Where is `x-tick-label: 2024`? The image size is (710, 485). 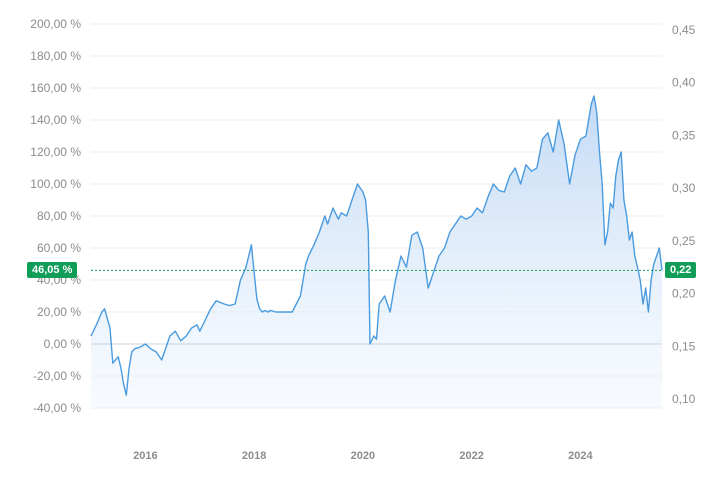 x-tick-label: 2024 is located at coordinates (580, 456).